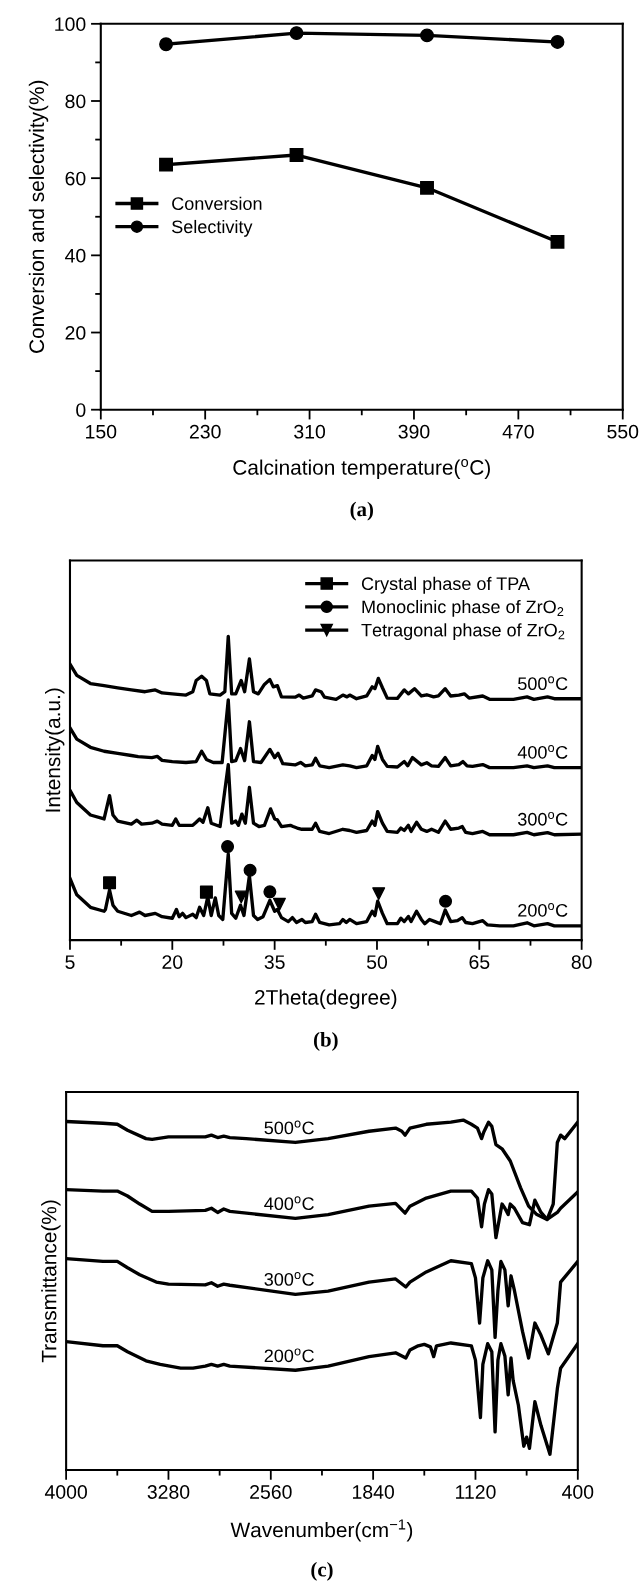 This screenshot has height=1588, width=642. What do you see at coordinates (377, 962) in the screenshot?
I see `x-tick-label: 50` at bounding box center [377, 962].